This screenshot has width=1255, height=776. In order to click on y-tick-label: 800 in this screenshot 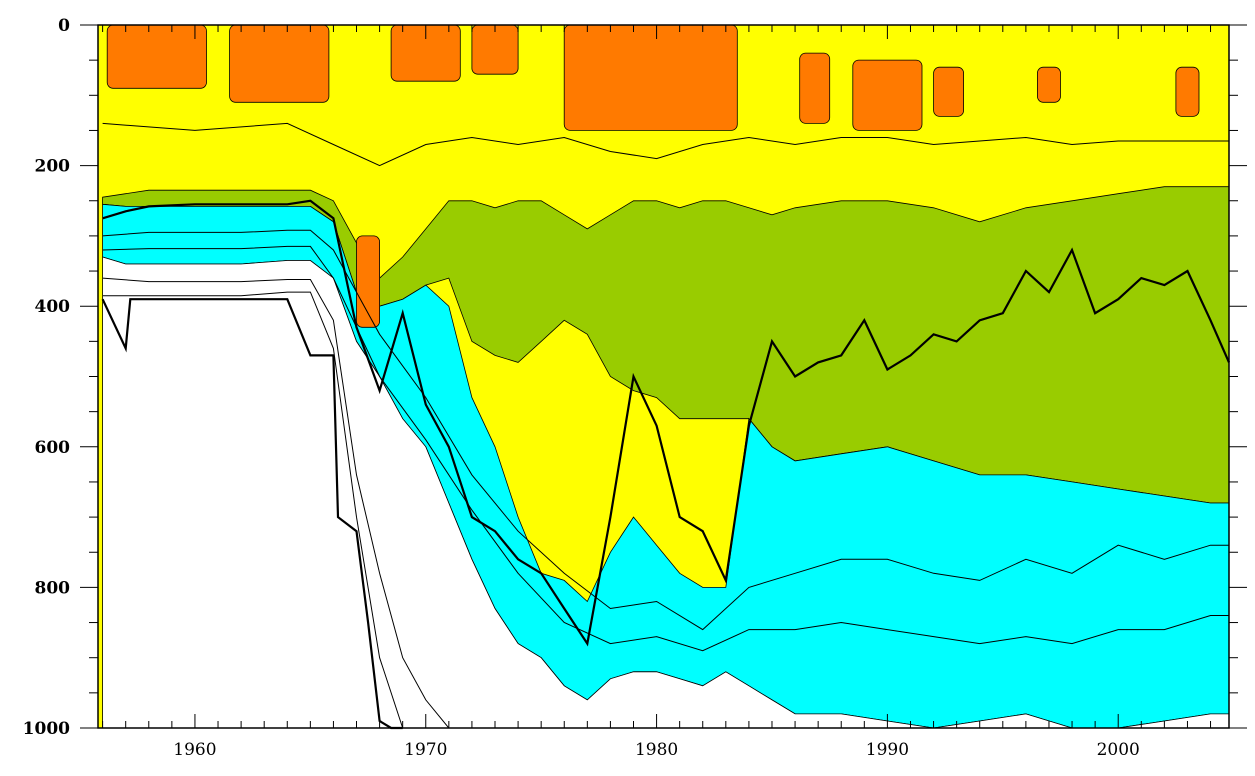, I will do `click(53, 588)`.